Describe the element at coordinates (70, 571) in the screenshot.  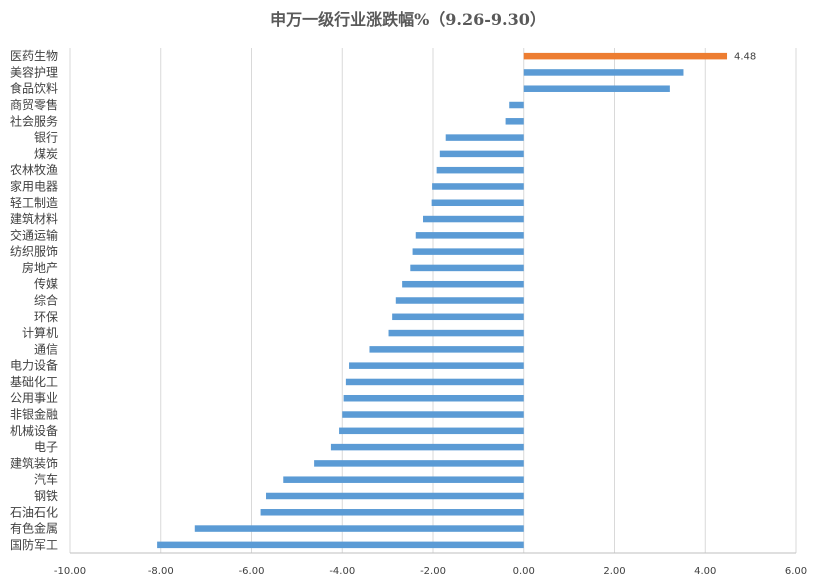
I see `x-tick-label: -10.00` at that location.